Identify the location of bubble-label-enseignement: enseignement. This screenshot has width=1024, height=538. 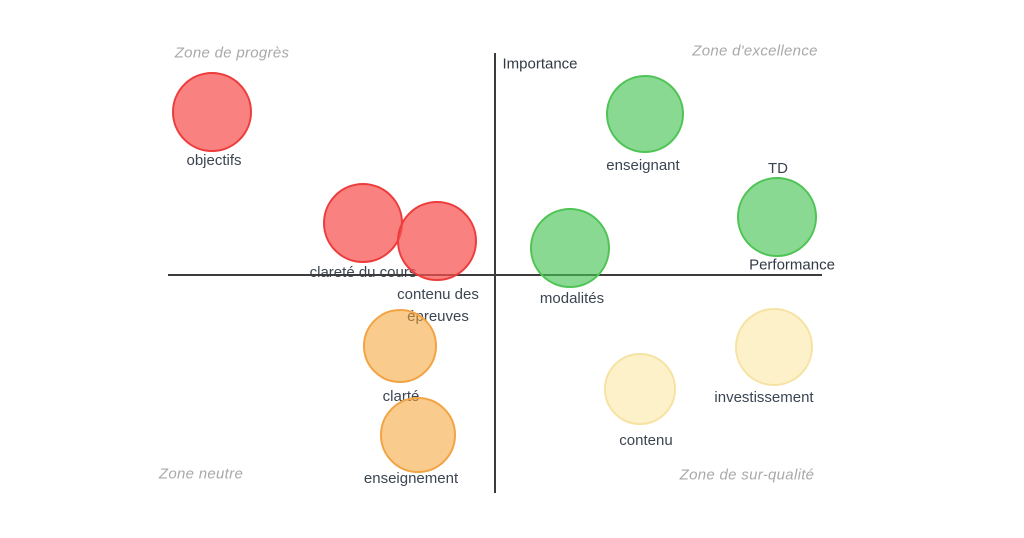
(411, 478).